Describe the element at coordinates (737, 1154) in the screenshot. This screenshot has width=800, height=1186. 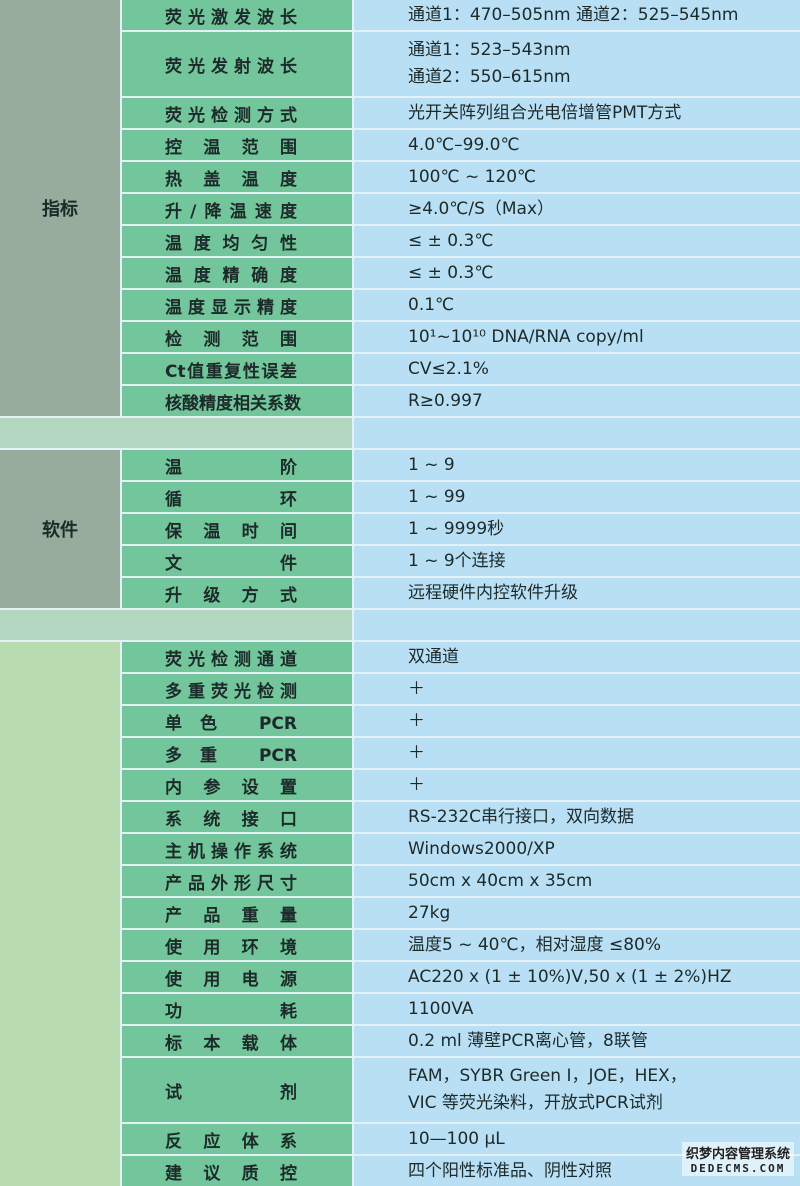
I see `watermark-text: 织梦内容管理系统` at that location.